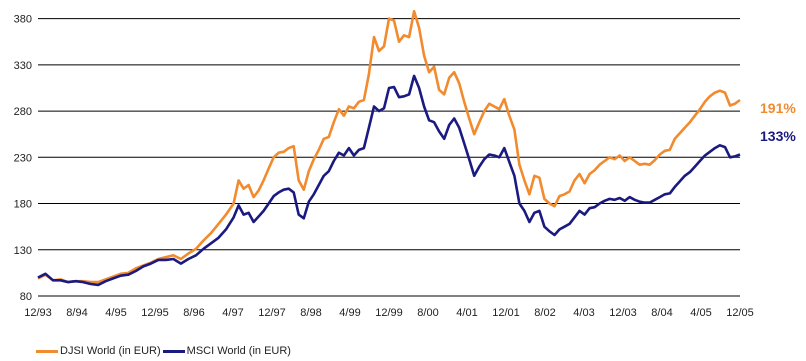 This screenshot has height=361, width=806. What do you see at coordinates (193, 313) in the screenshot?
I see `x-tick-label: 8/96` at bounding box center [193, 313].